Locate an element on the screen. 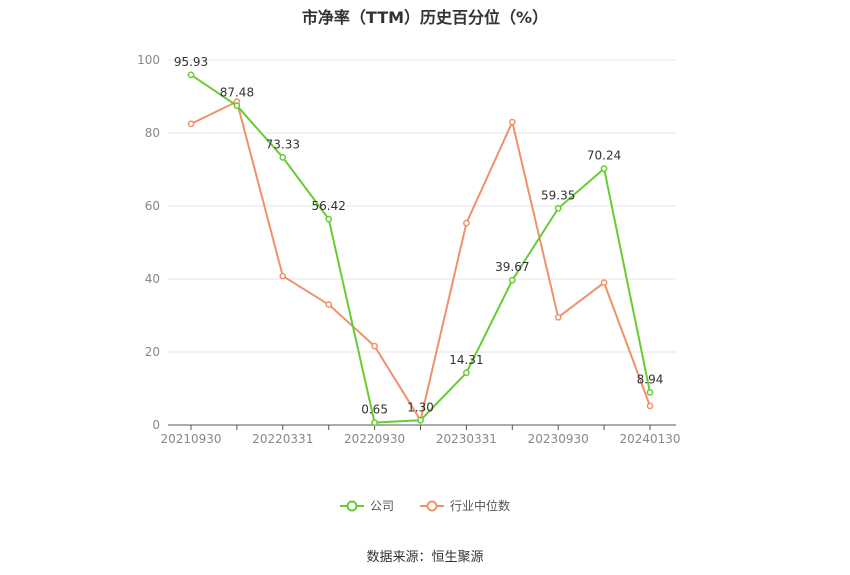  data-label-company: 0.65 is located at coordinates (374, 410).